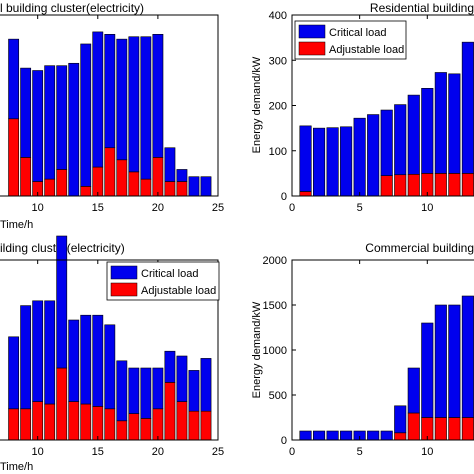 This screenshot has height=474, width=474. I want to click on chart-title: Residential building, so click(422, 8).